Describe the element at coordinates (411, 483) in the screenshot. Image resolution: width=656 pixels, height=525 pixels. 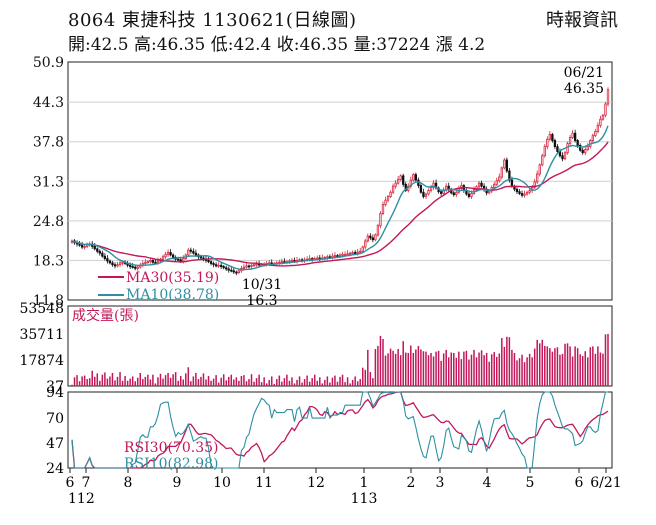
I see `x-tick-label: 2` at that location.